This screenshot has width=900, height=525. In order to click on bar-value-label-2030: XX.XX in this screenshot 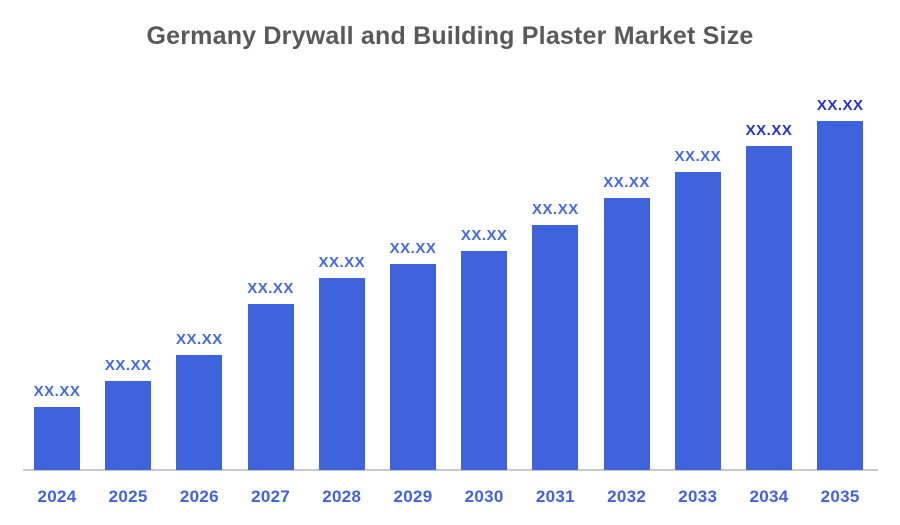, I will do `click(484, 235)`.